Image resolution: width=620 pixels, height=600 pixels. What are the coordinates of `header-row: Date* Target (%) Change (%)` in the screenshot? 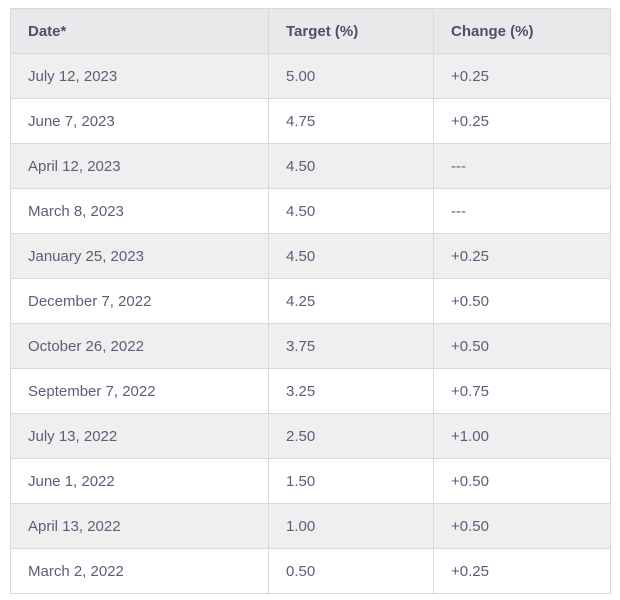 It's located at (310, 31).